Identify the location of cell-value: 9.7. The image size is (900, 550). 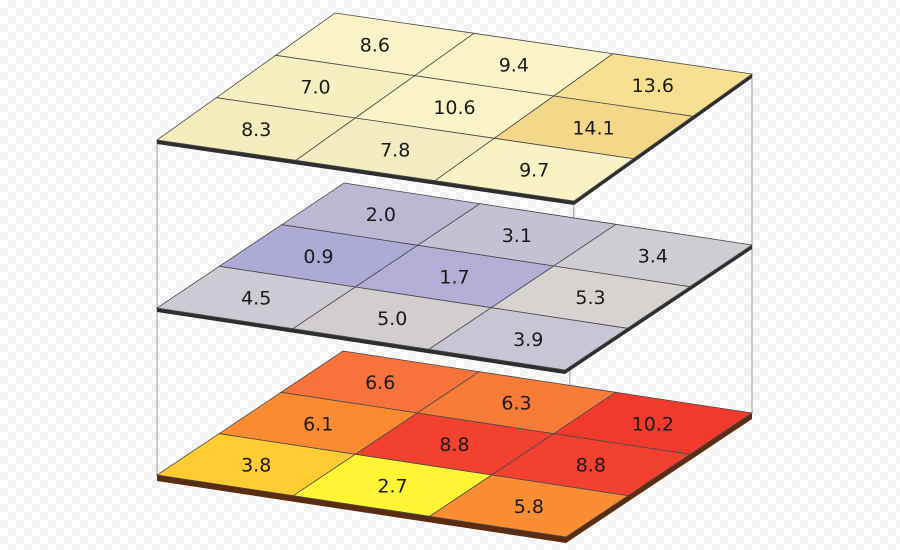
(534, 171).